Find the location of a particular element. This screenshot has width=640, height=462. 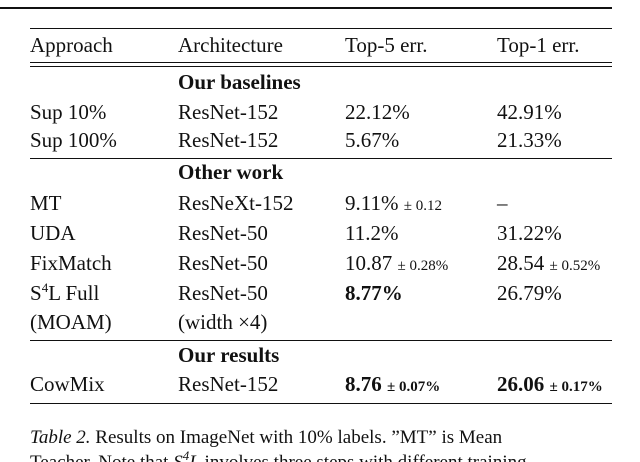

cell-text: 5.67% is located at coordinates (372, 140).